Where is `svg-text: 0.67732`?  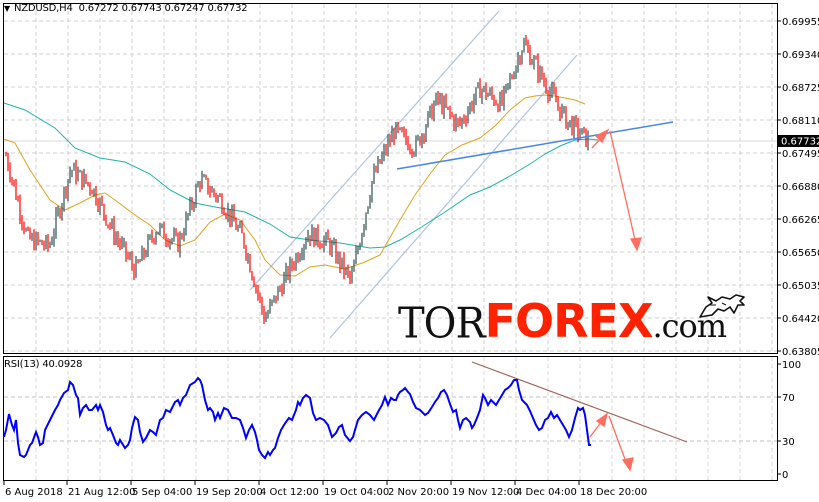
svg-text: 0.67732 is located at coordinates (800, 142).